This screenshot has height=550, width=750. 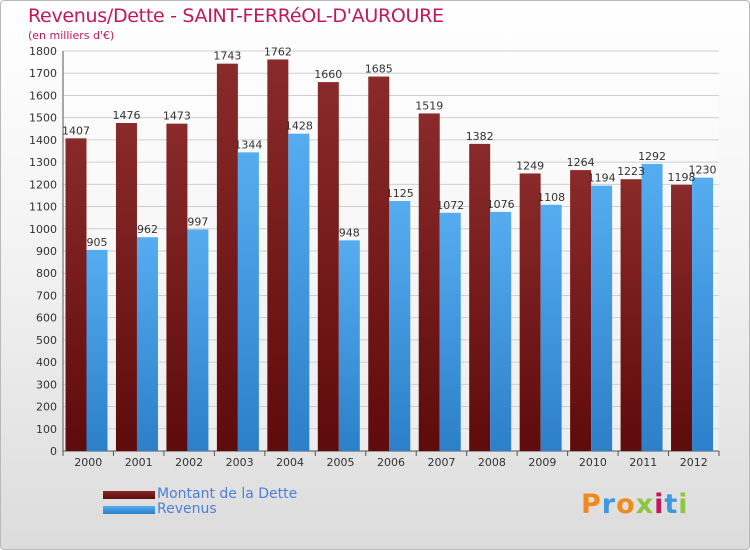 I want to click on legend-swatch-dette, so click(x=129, y=495).